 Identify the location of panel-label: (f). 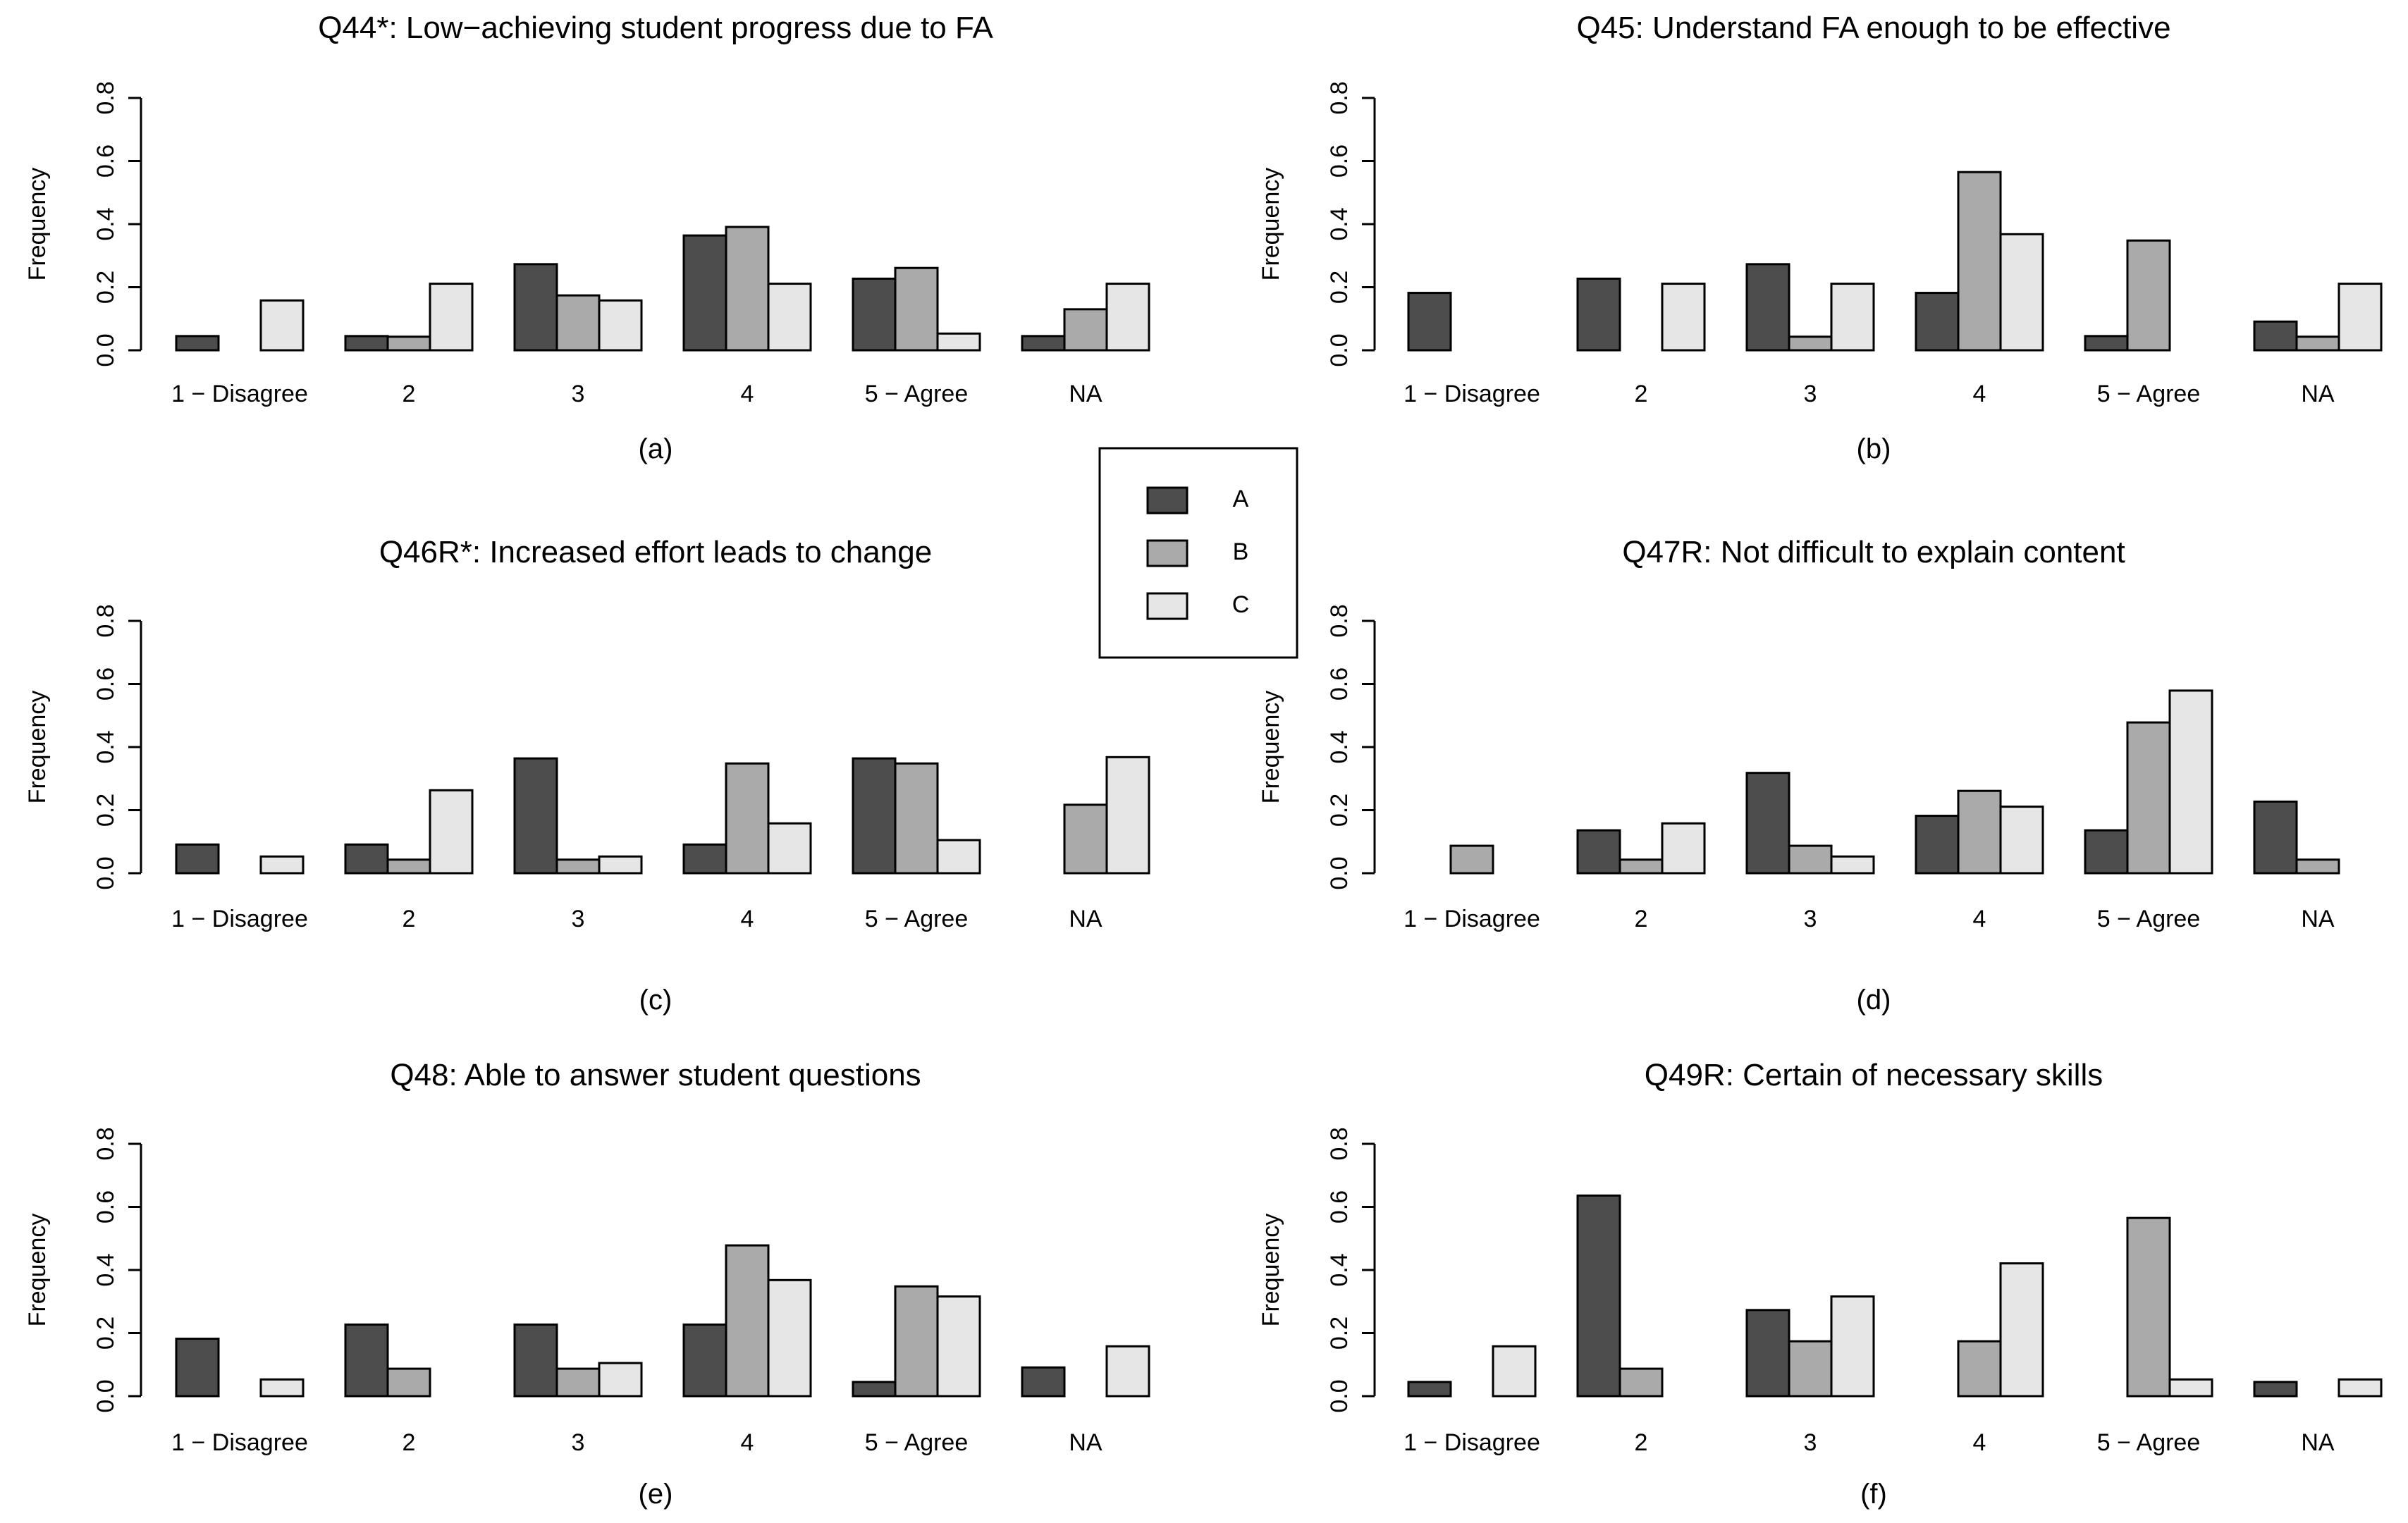
(1874, 1494).